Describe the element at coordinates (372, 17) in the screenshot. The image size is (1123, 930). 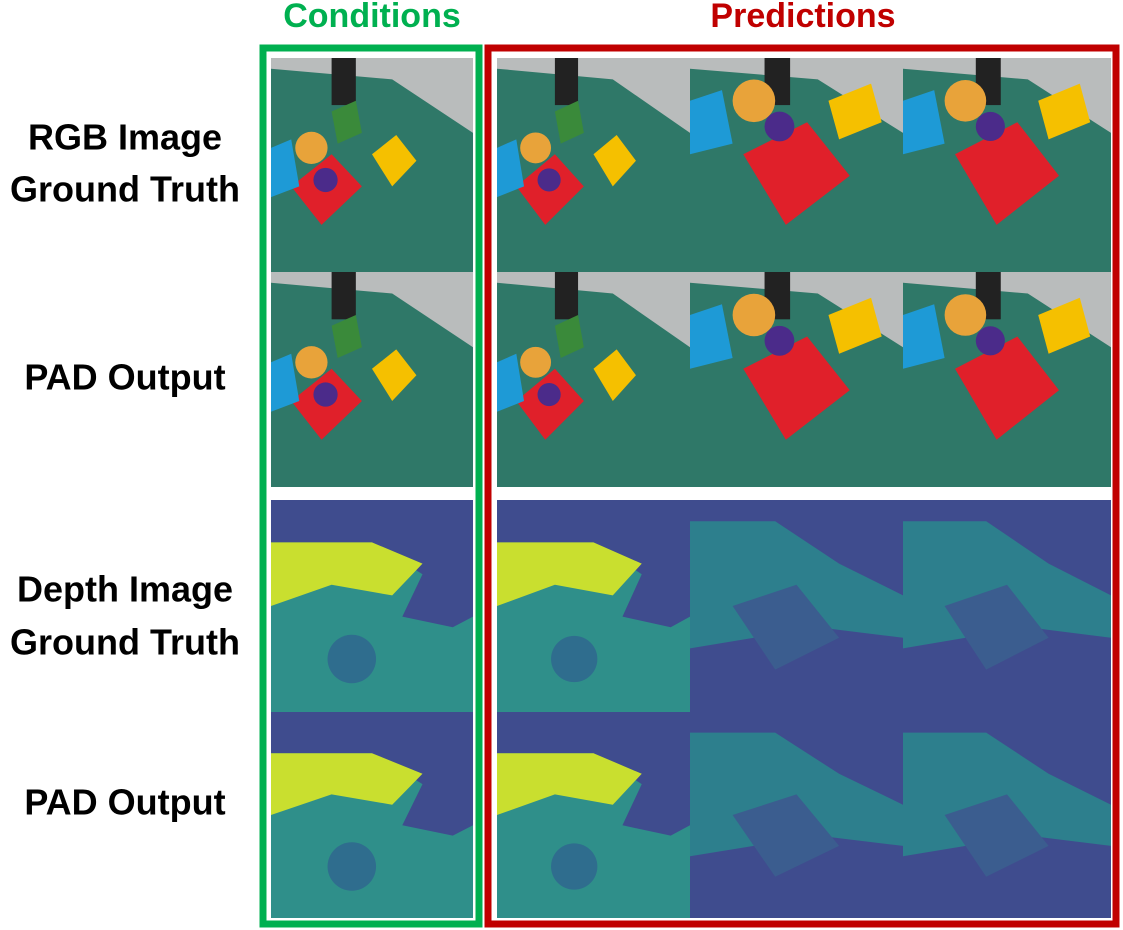
I see `conditions-heading: Conditions` at that location.